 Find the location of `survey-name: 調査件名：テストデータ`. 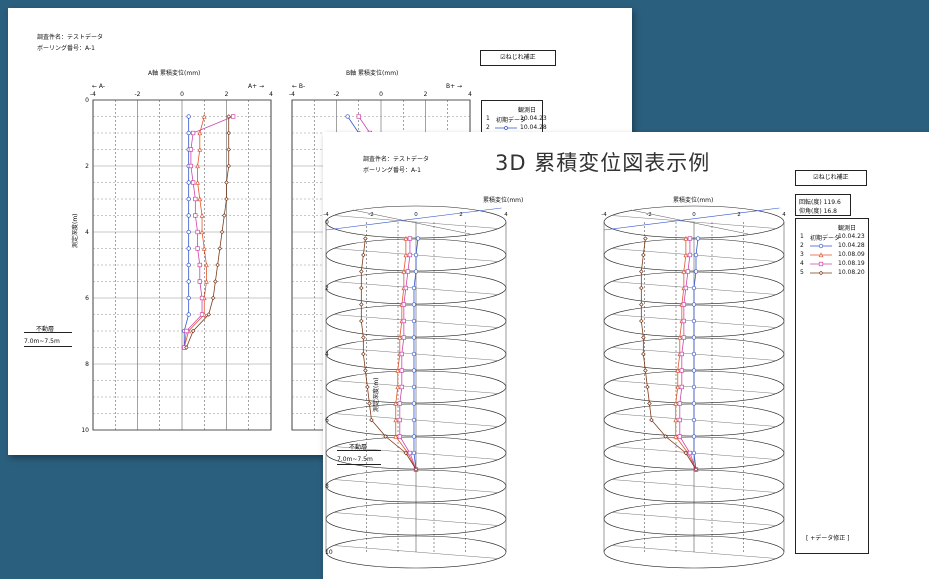

survey-name: 調査件名：テストデータ is located at coordinates (70, 37).